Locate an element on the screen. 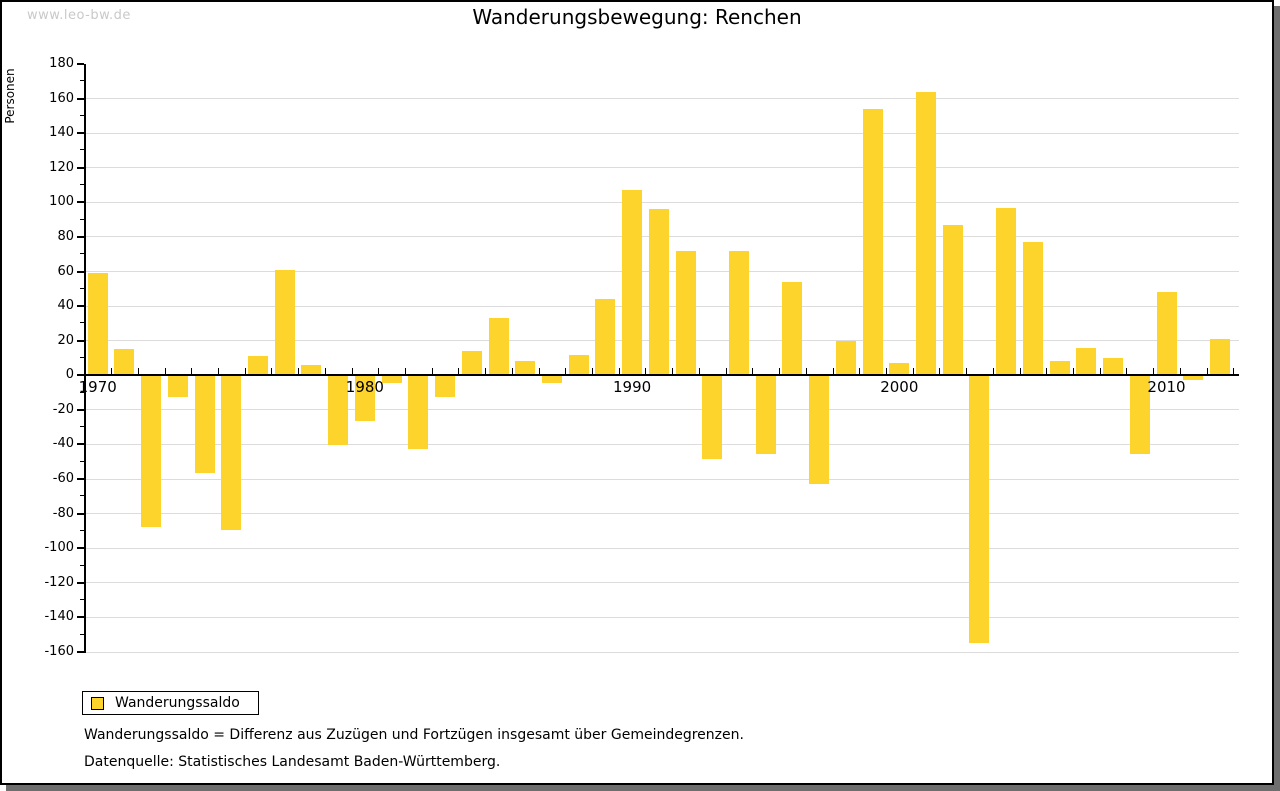 This screenshot has height=791, width=1280. legend-label: Wanderungssaldo is located at coordinates (177, 703).